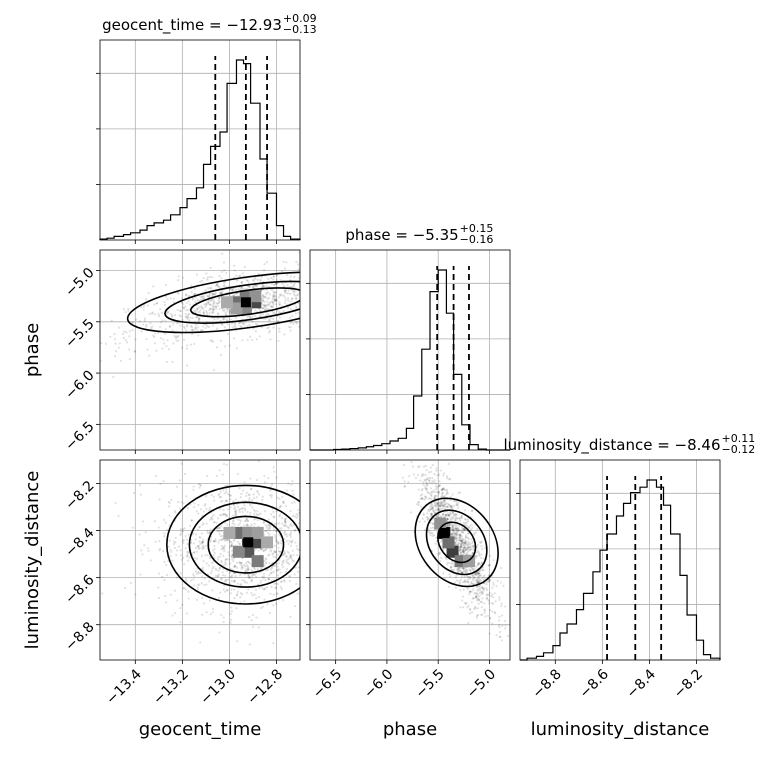  What do you see at coordinates (200, 560) in the screenshot?
I see `axis-frame` at bounding box center [200, 560].